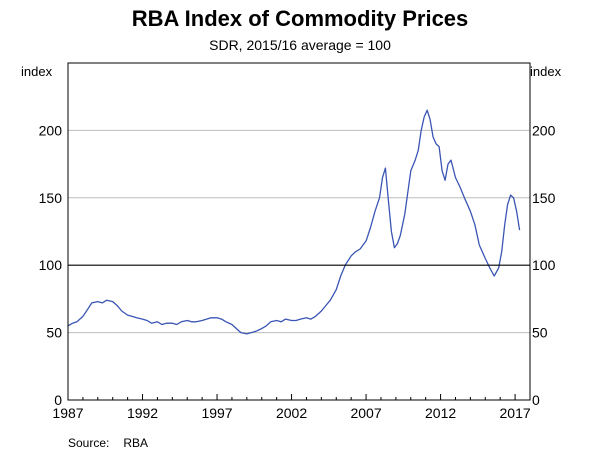  Describe the element at coordinates (51, 198) in the screenshot. I see `y-tick-label-left-150: 150` at that location.